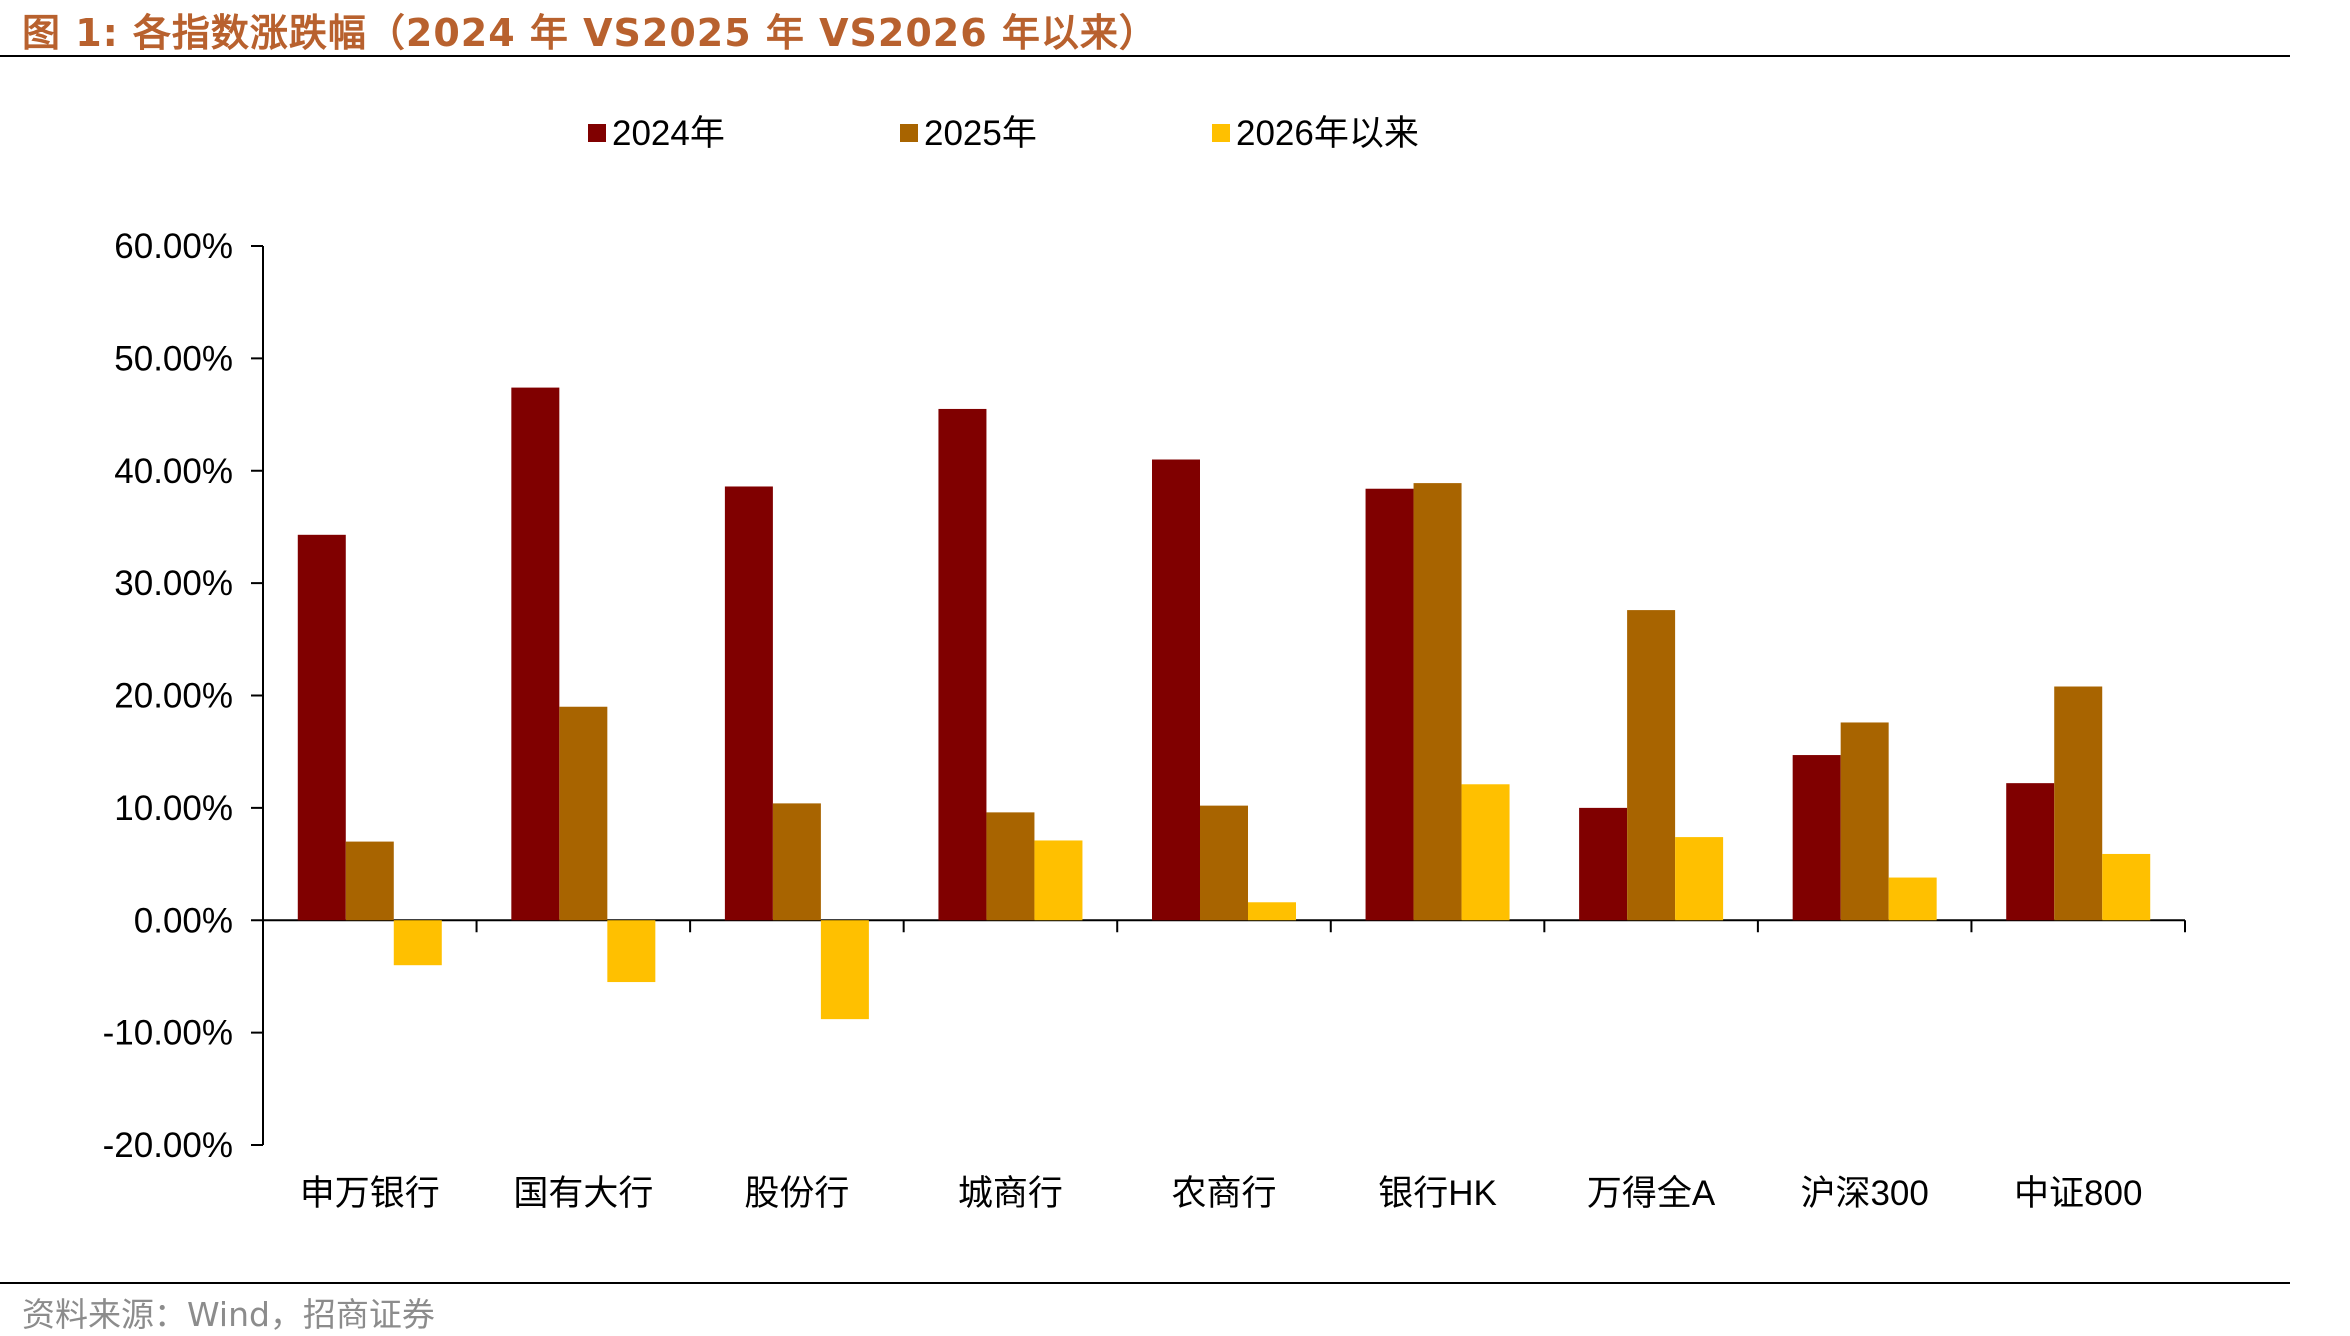 The height and width of the screenshot is (1336, 2350). I want to click on y-tick-label: 0.00%, so click(183, 920).